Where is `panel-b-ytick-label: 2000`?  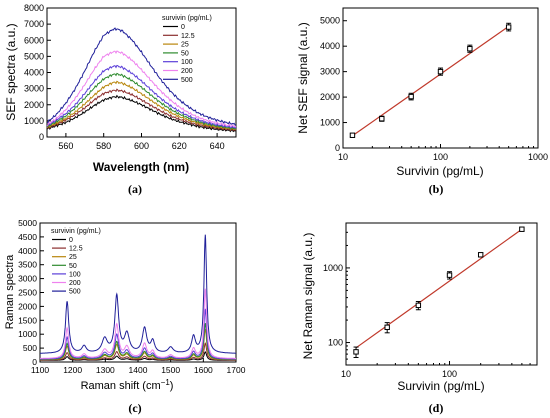 panel-b-ytick-label: 2000 is located at coordinates (330, 97).